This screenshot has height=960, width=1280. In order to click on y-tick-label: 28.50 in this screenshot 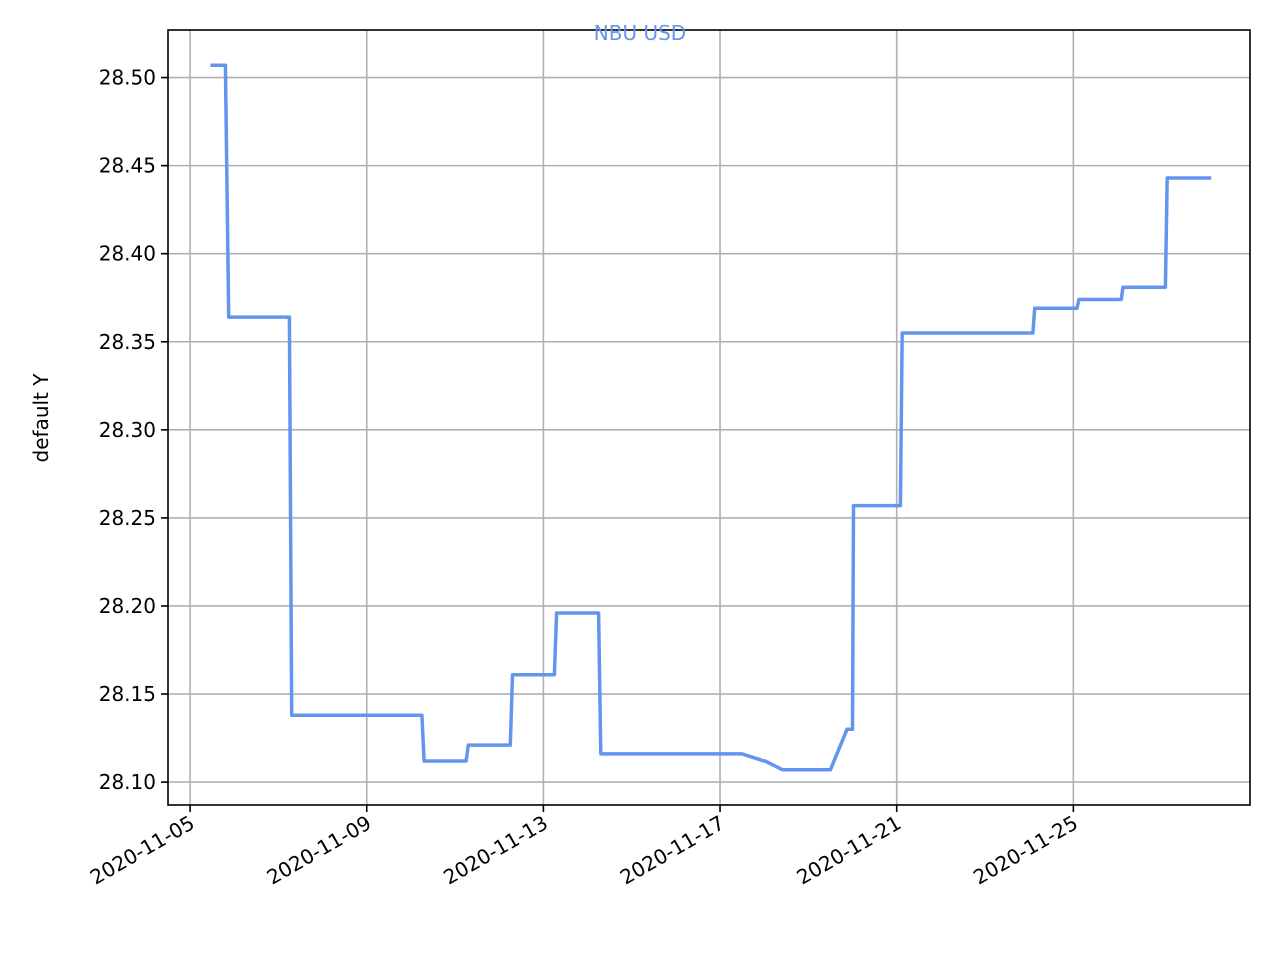, I will do `click(127, 78)`.